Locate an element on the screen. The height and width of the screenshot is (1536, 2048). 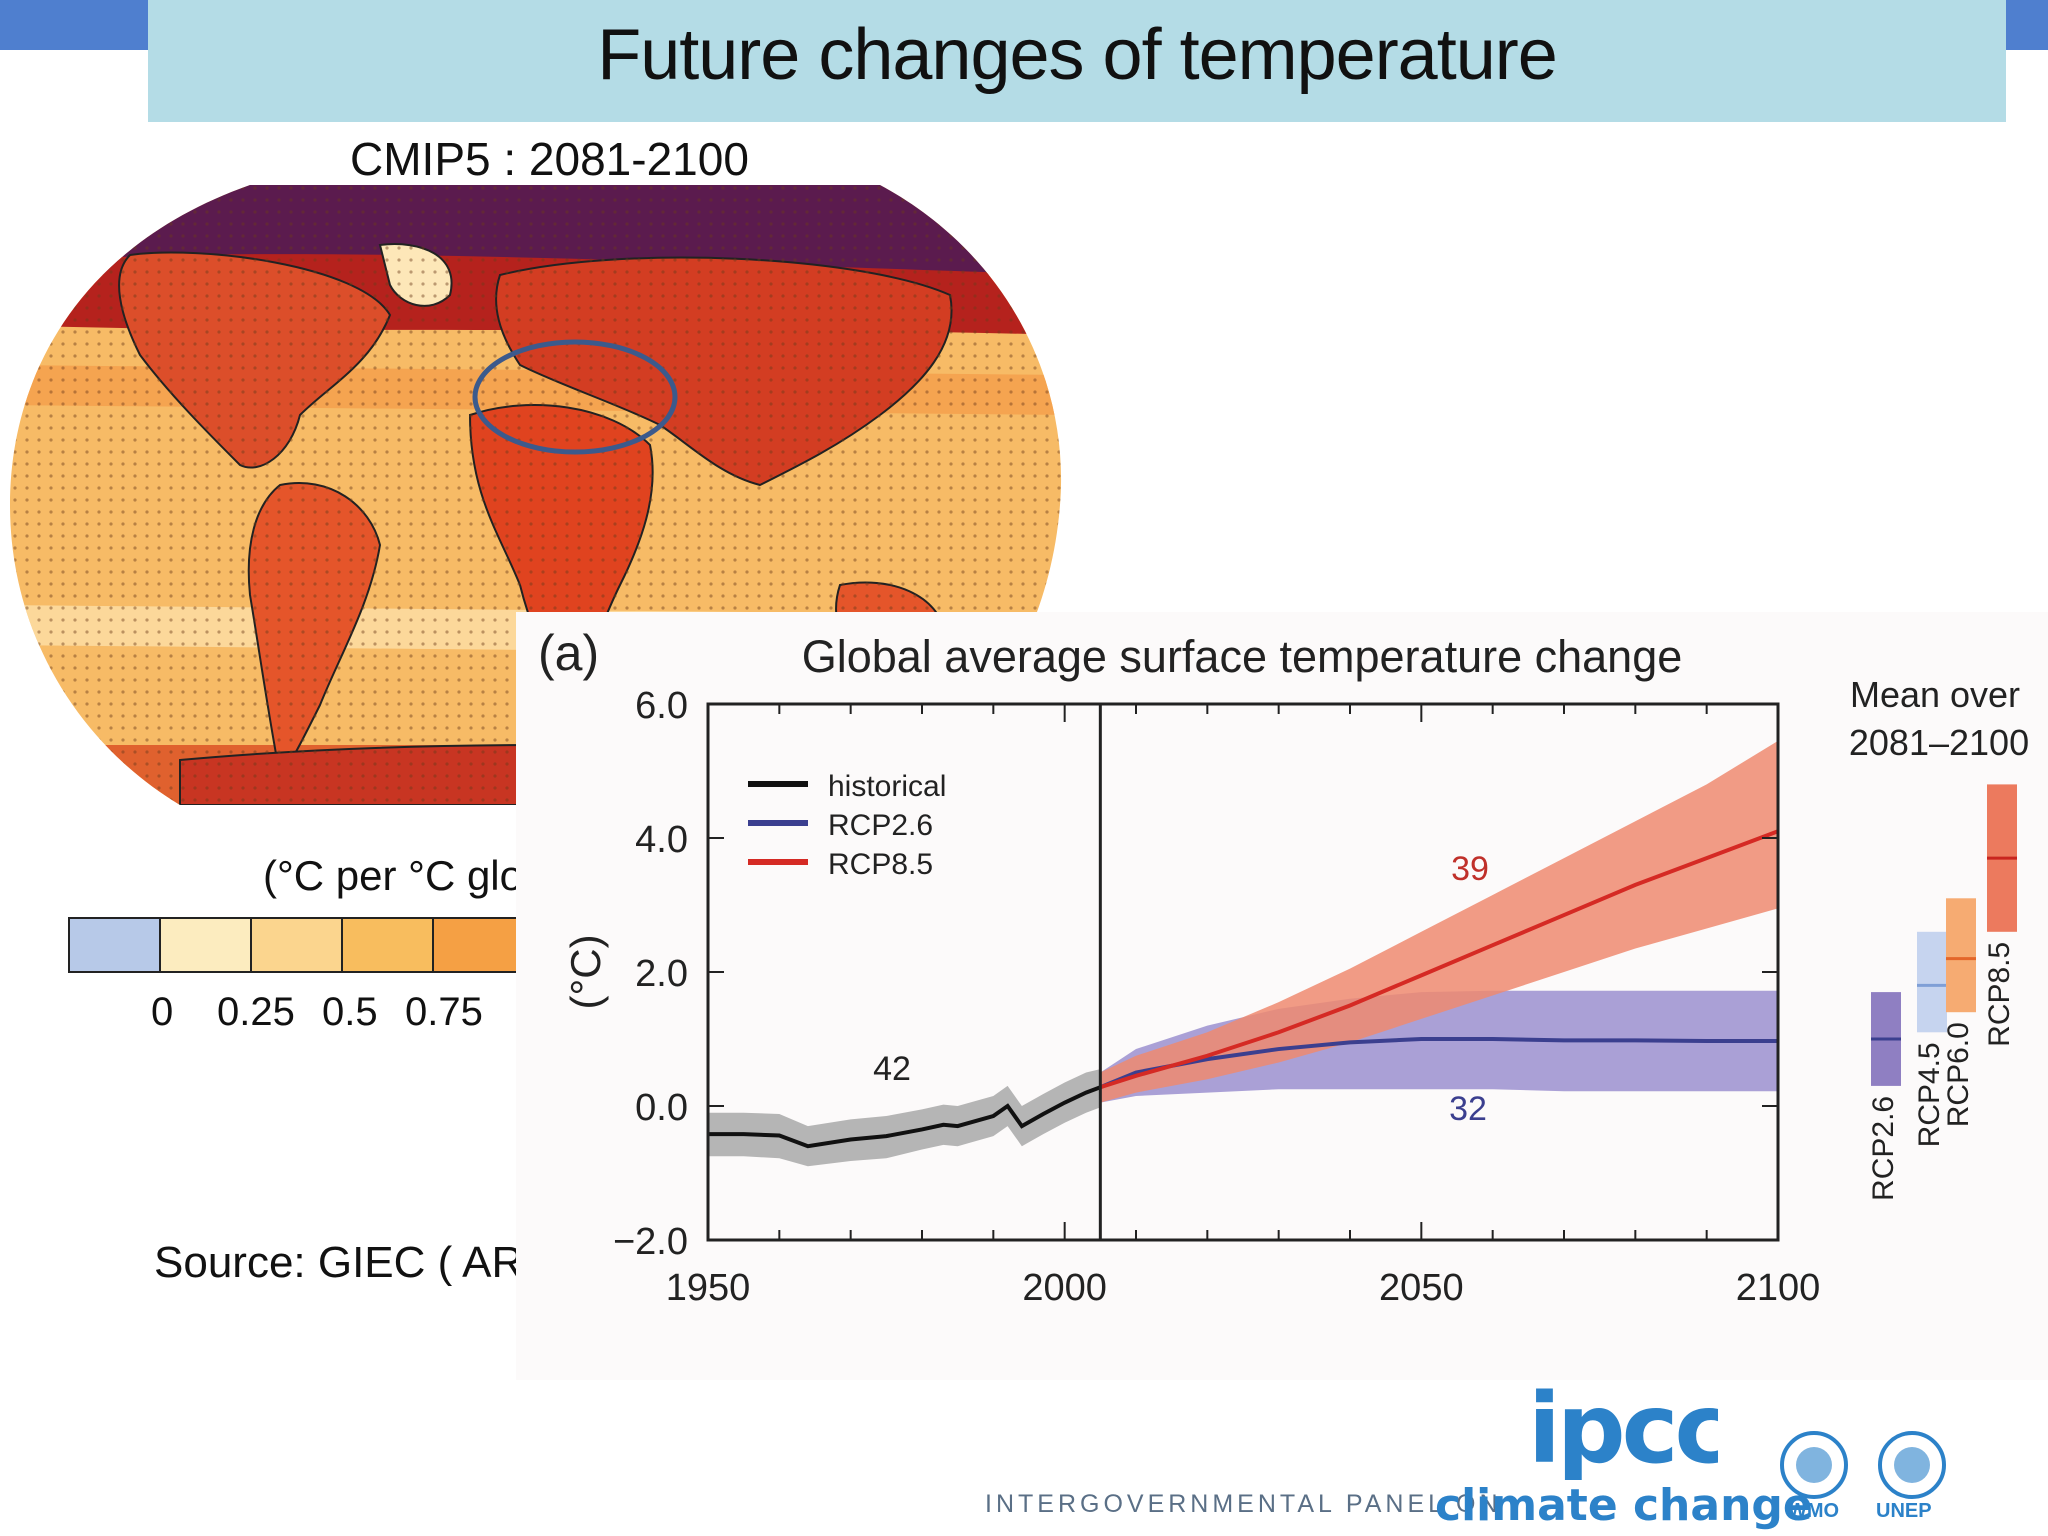
ipcc-tagline: INTERGOVERNMENTAL PANEL ON is located at coordinates (1243, 1504).